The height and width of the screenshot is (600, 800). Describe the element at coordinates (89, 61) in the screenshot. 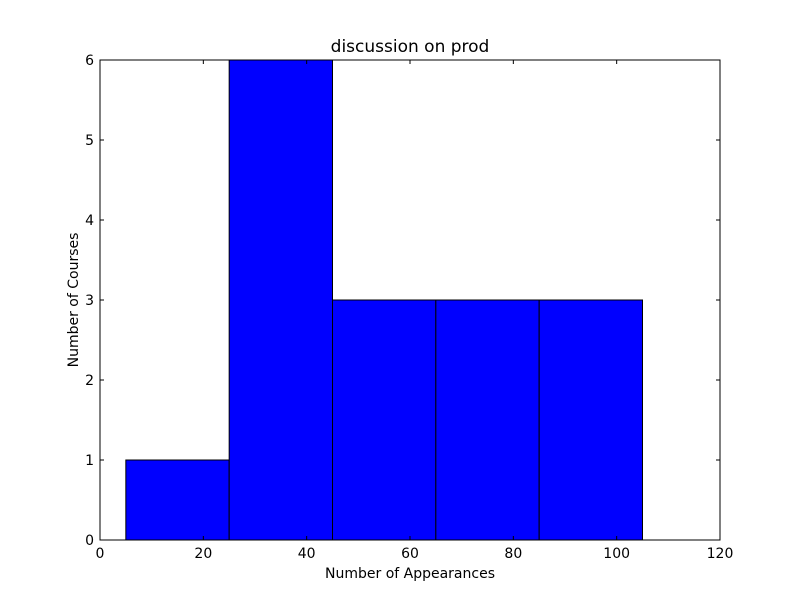

I see `y-tick-label-6: 6` at that location.